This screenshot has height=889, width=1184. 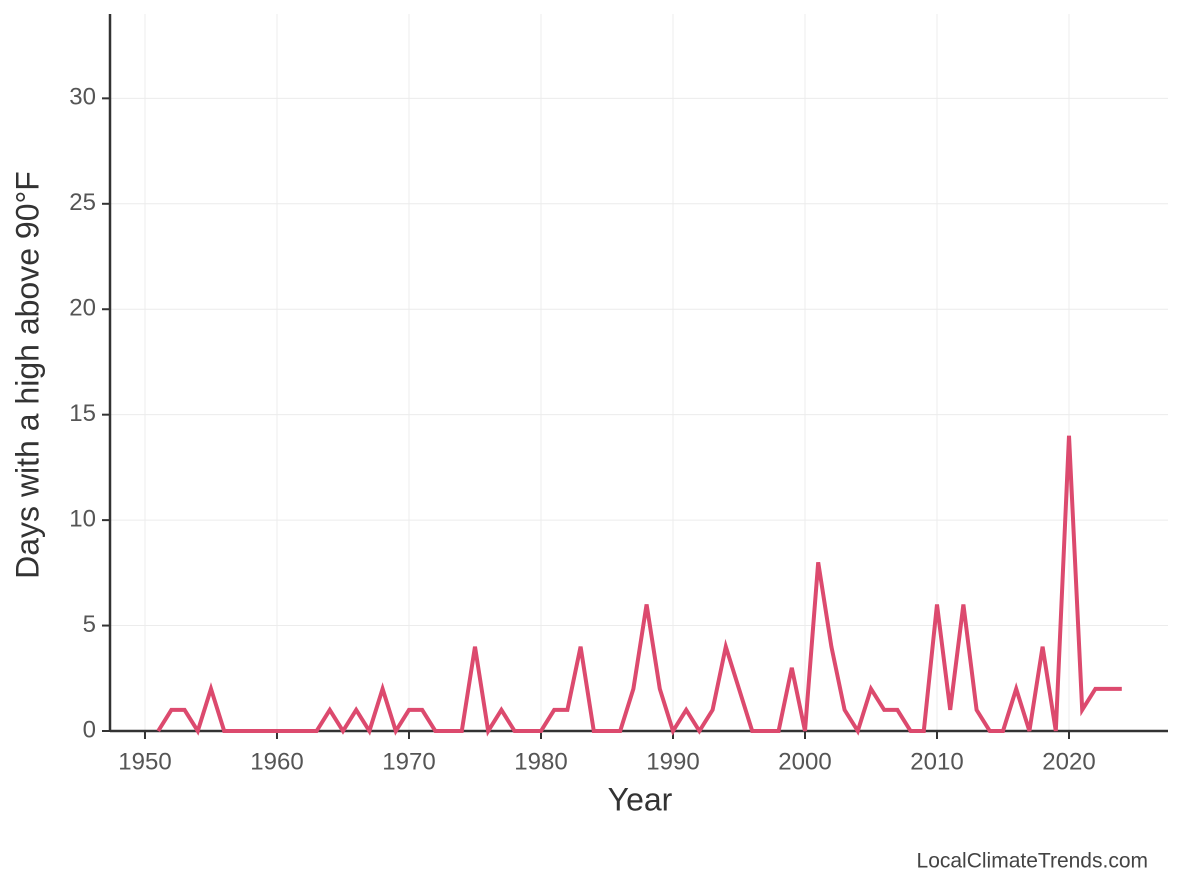 I want to click on x-axis-label: Year, so click(x=640, y=799).